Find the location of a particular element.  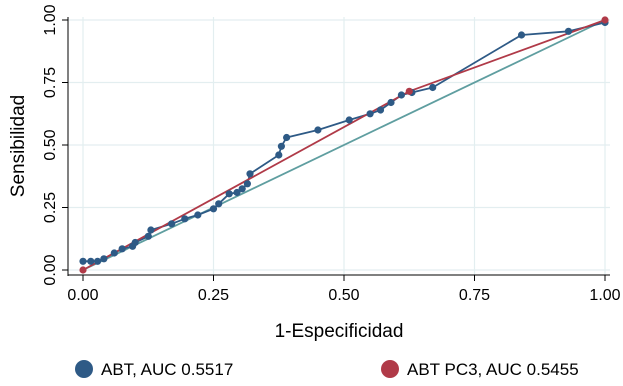

x-tick-label: 0.75 is located at coordinates (474, 295).